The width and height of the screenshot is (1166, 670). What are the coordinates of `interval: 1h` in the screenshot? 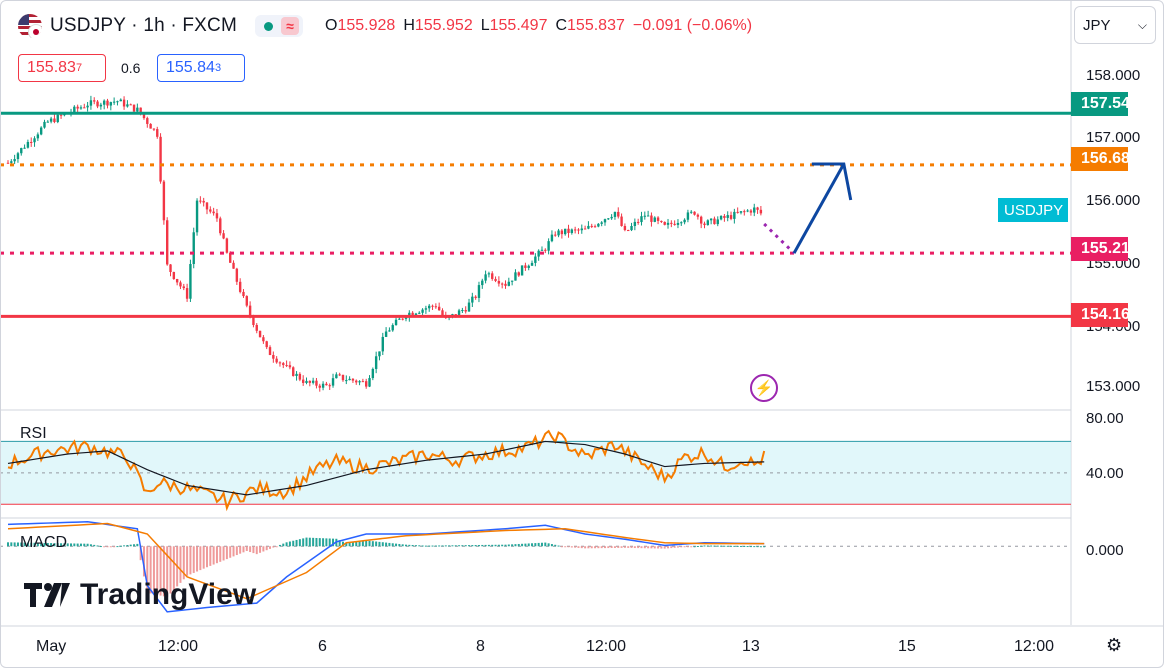 It's located at (154, 25).